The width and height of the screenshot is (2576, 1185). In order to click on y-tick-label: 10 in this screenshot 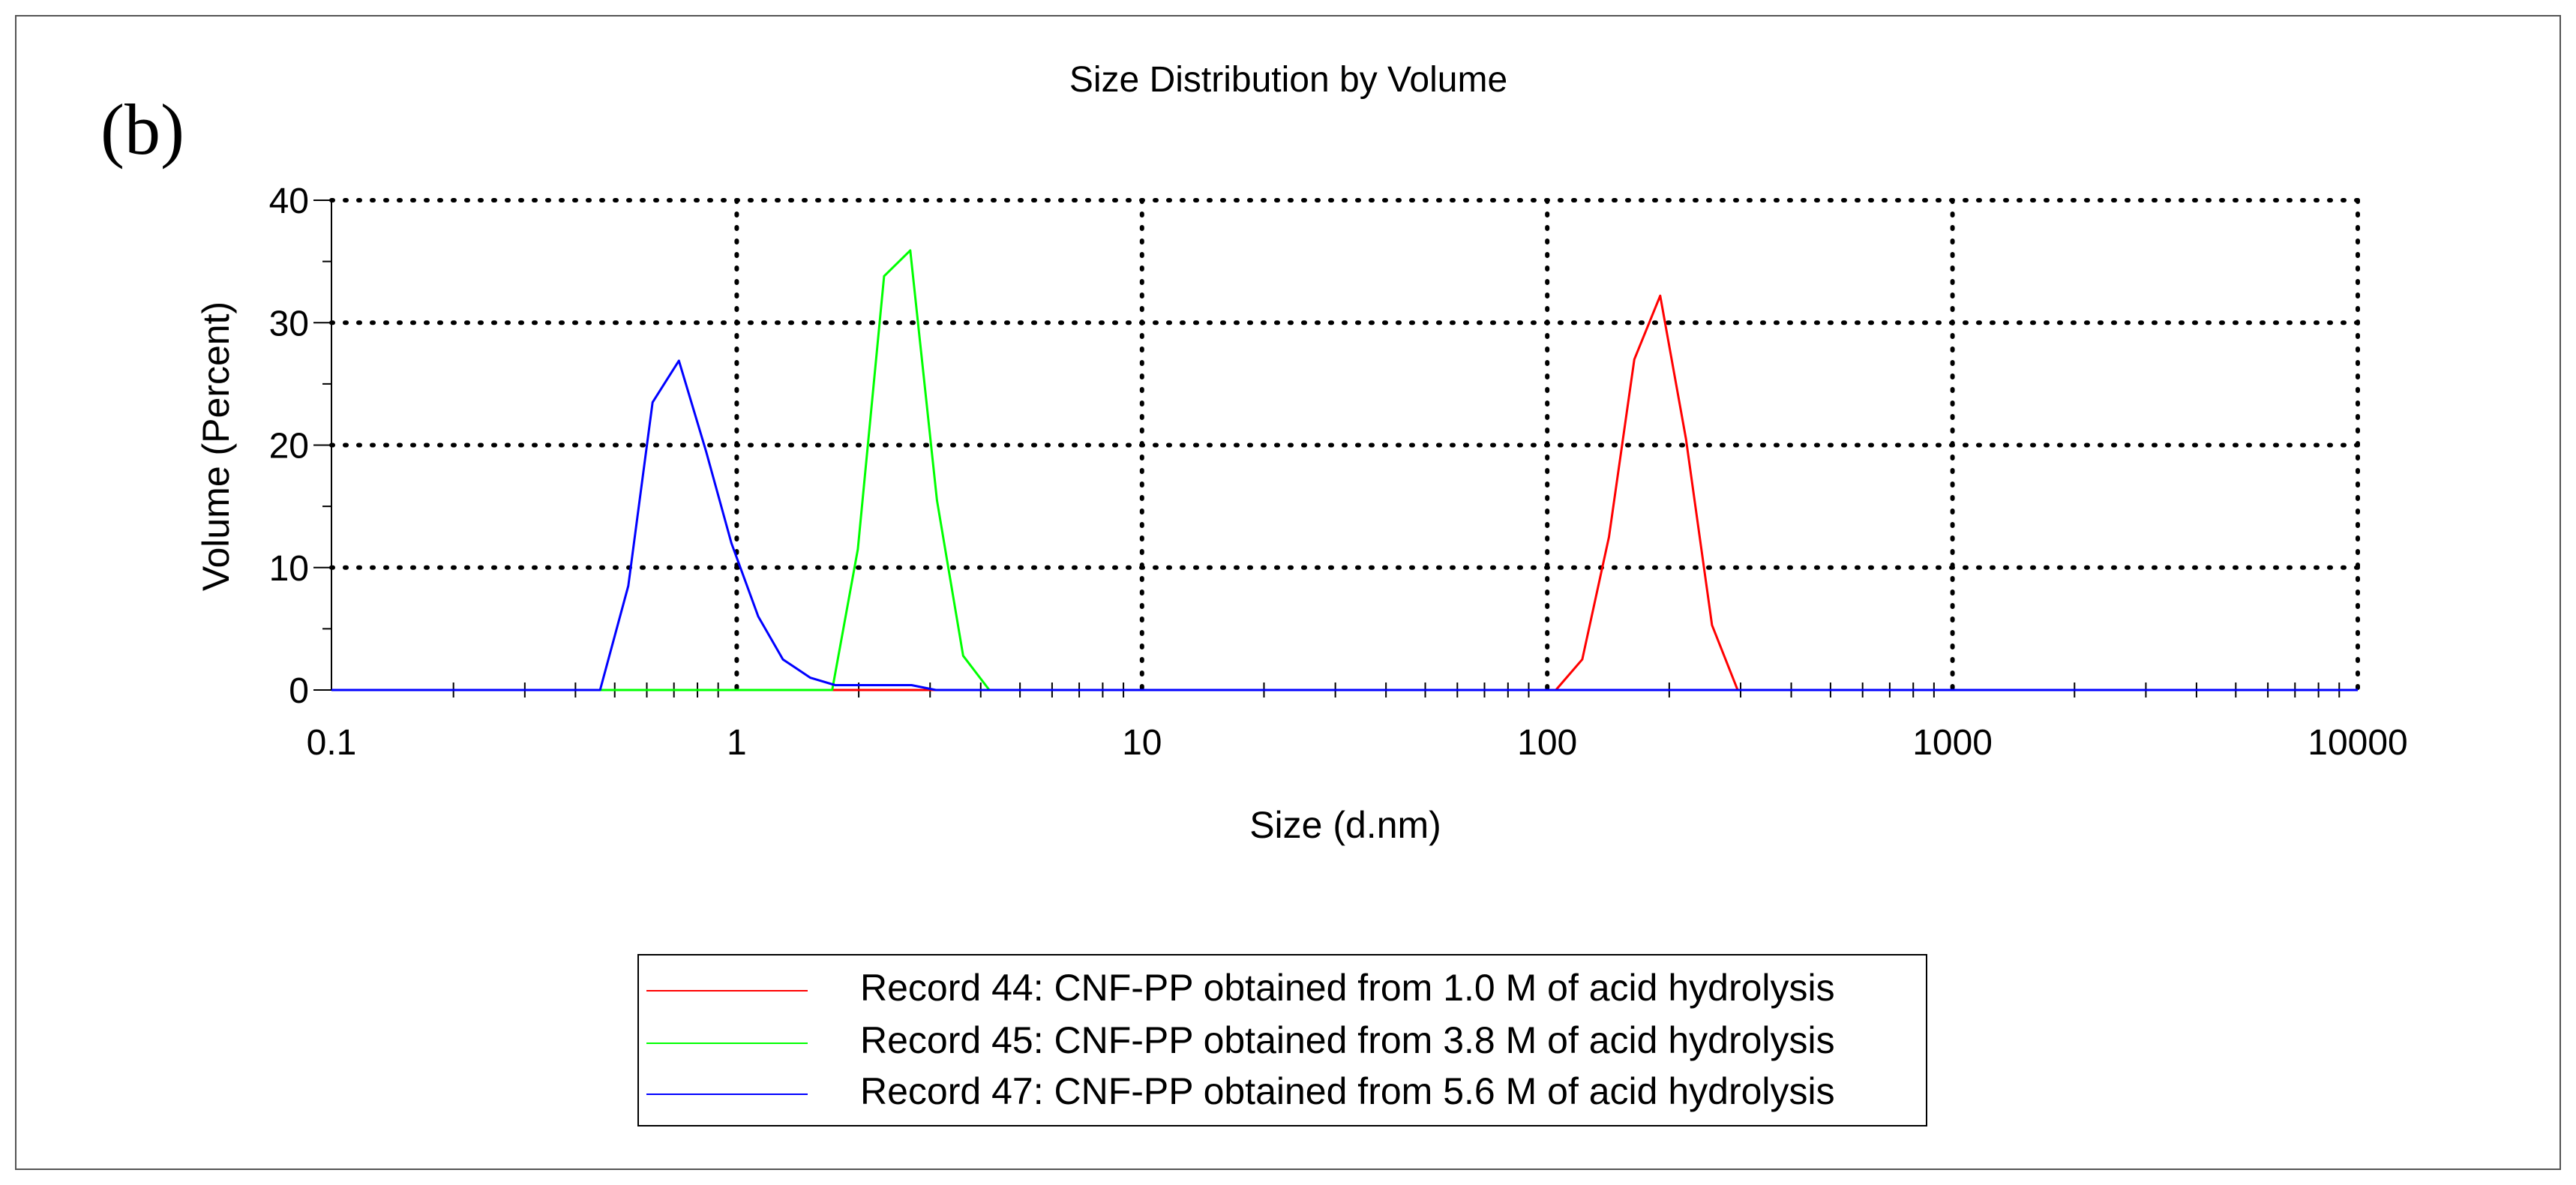, I will do `click(289, 569)`.